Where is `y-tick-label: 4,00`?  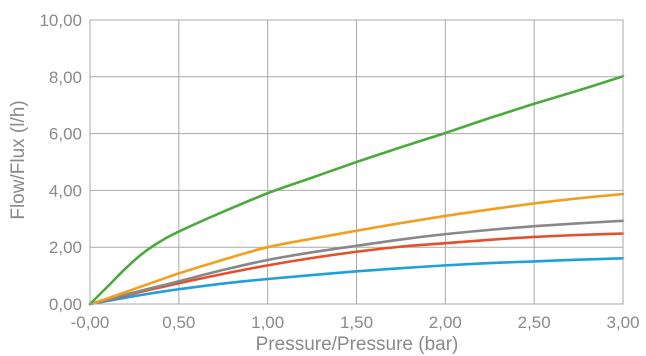
y-tick-label: 4,00 is located at coordinates (65, 190).